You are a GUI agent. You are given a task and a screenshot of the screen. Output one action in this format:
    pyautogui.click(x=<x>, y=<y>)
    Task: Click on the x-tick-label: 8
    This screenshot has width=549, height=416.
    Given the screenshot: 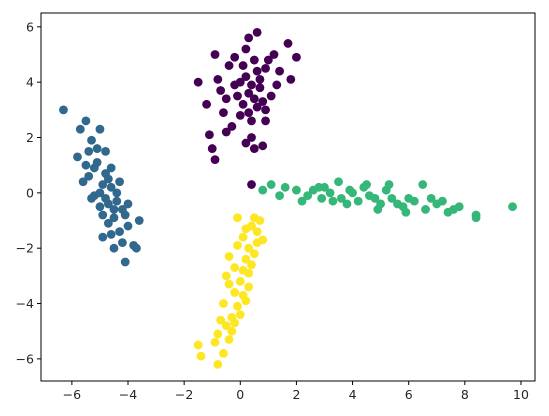 What is the action you would take?
    pyautogui.click(x=465, y=394)
    